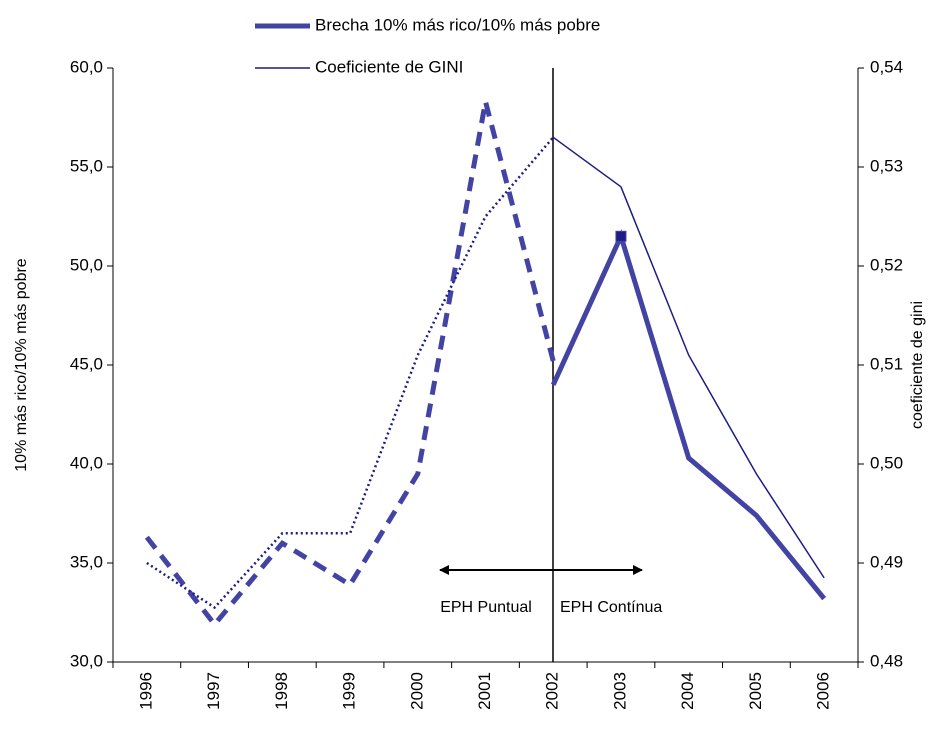 The width and height of the screenshot is (932, 738). What do you see at coordinates (86, 561) in the screenshot?
I see `y-tick-label: 35,0` at bounding box center [86, 561].